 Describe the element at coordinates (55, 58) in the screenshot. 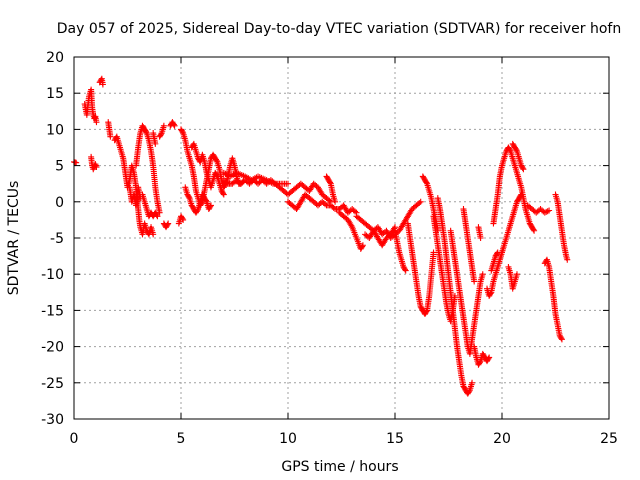

I see `y-tick-label: 20` at that location.